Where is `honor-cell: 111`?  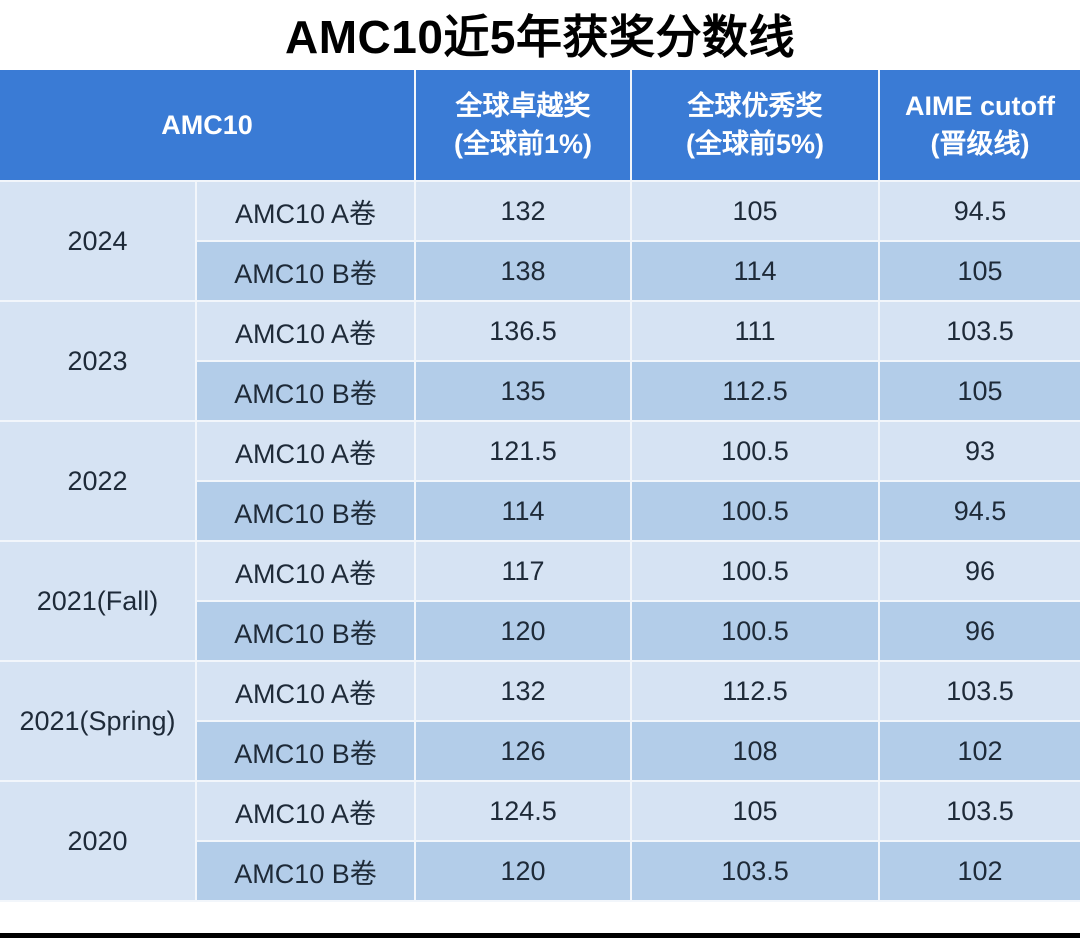
honor-cell: 111 is located at coordinates (755, 331).